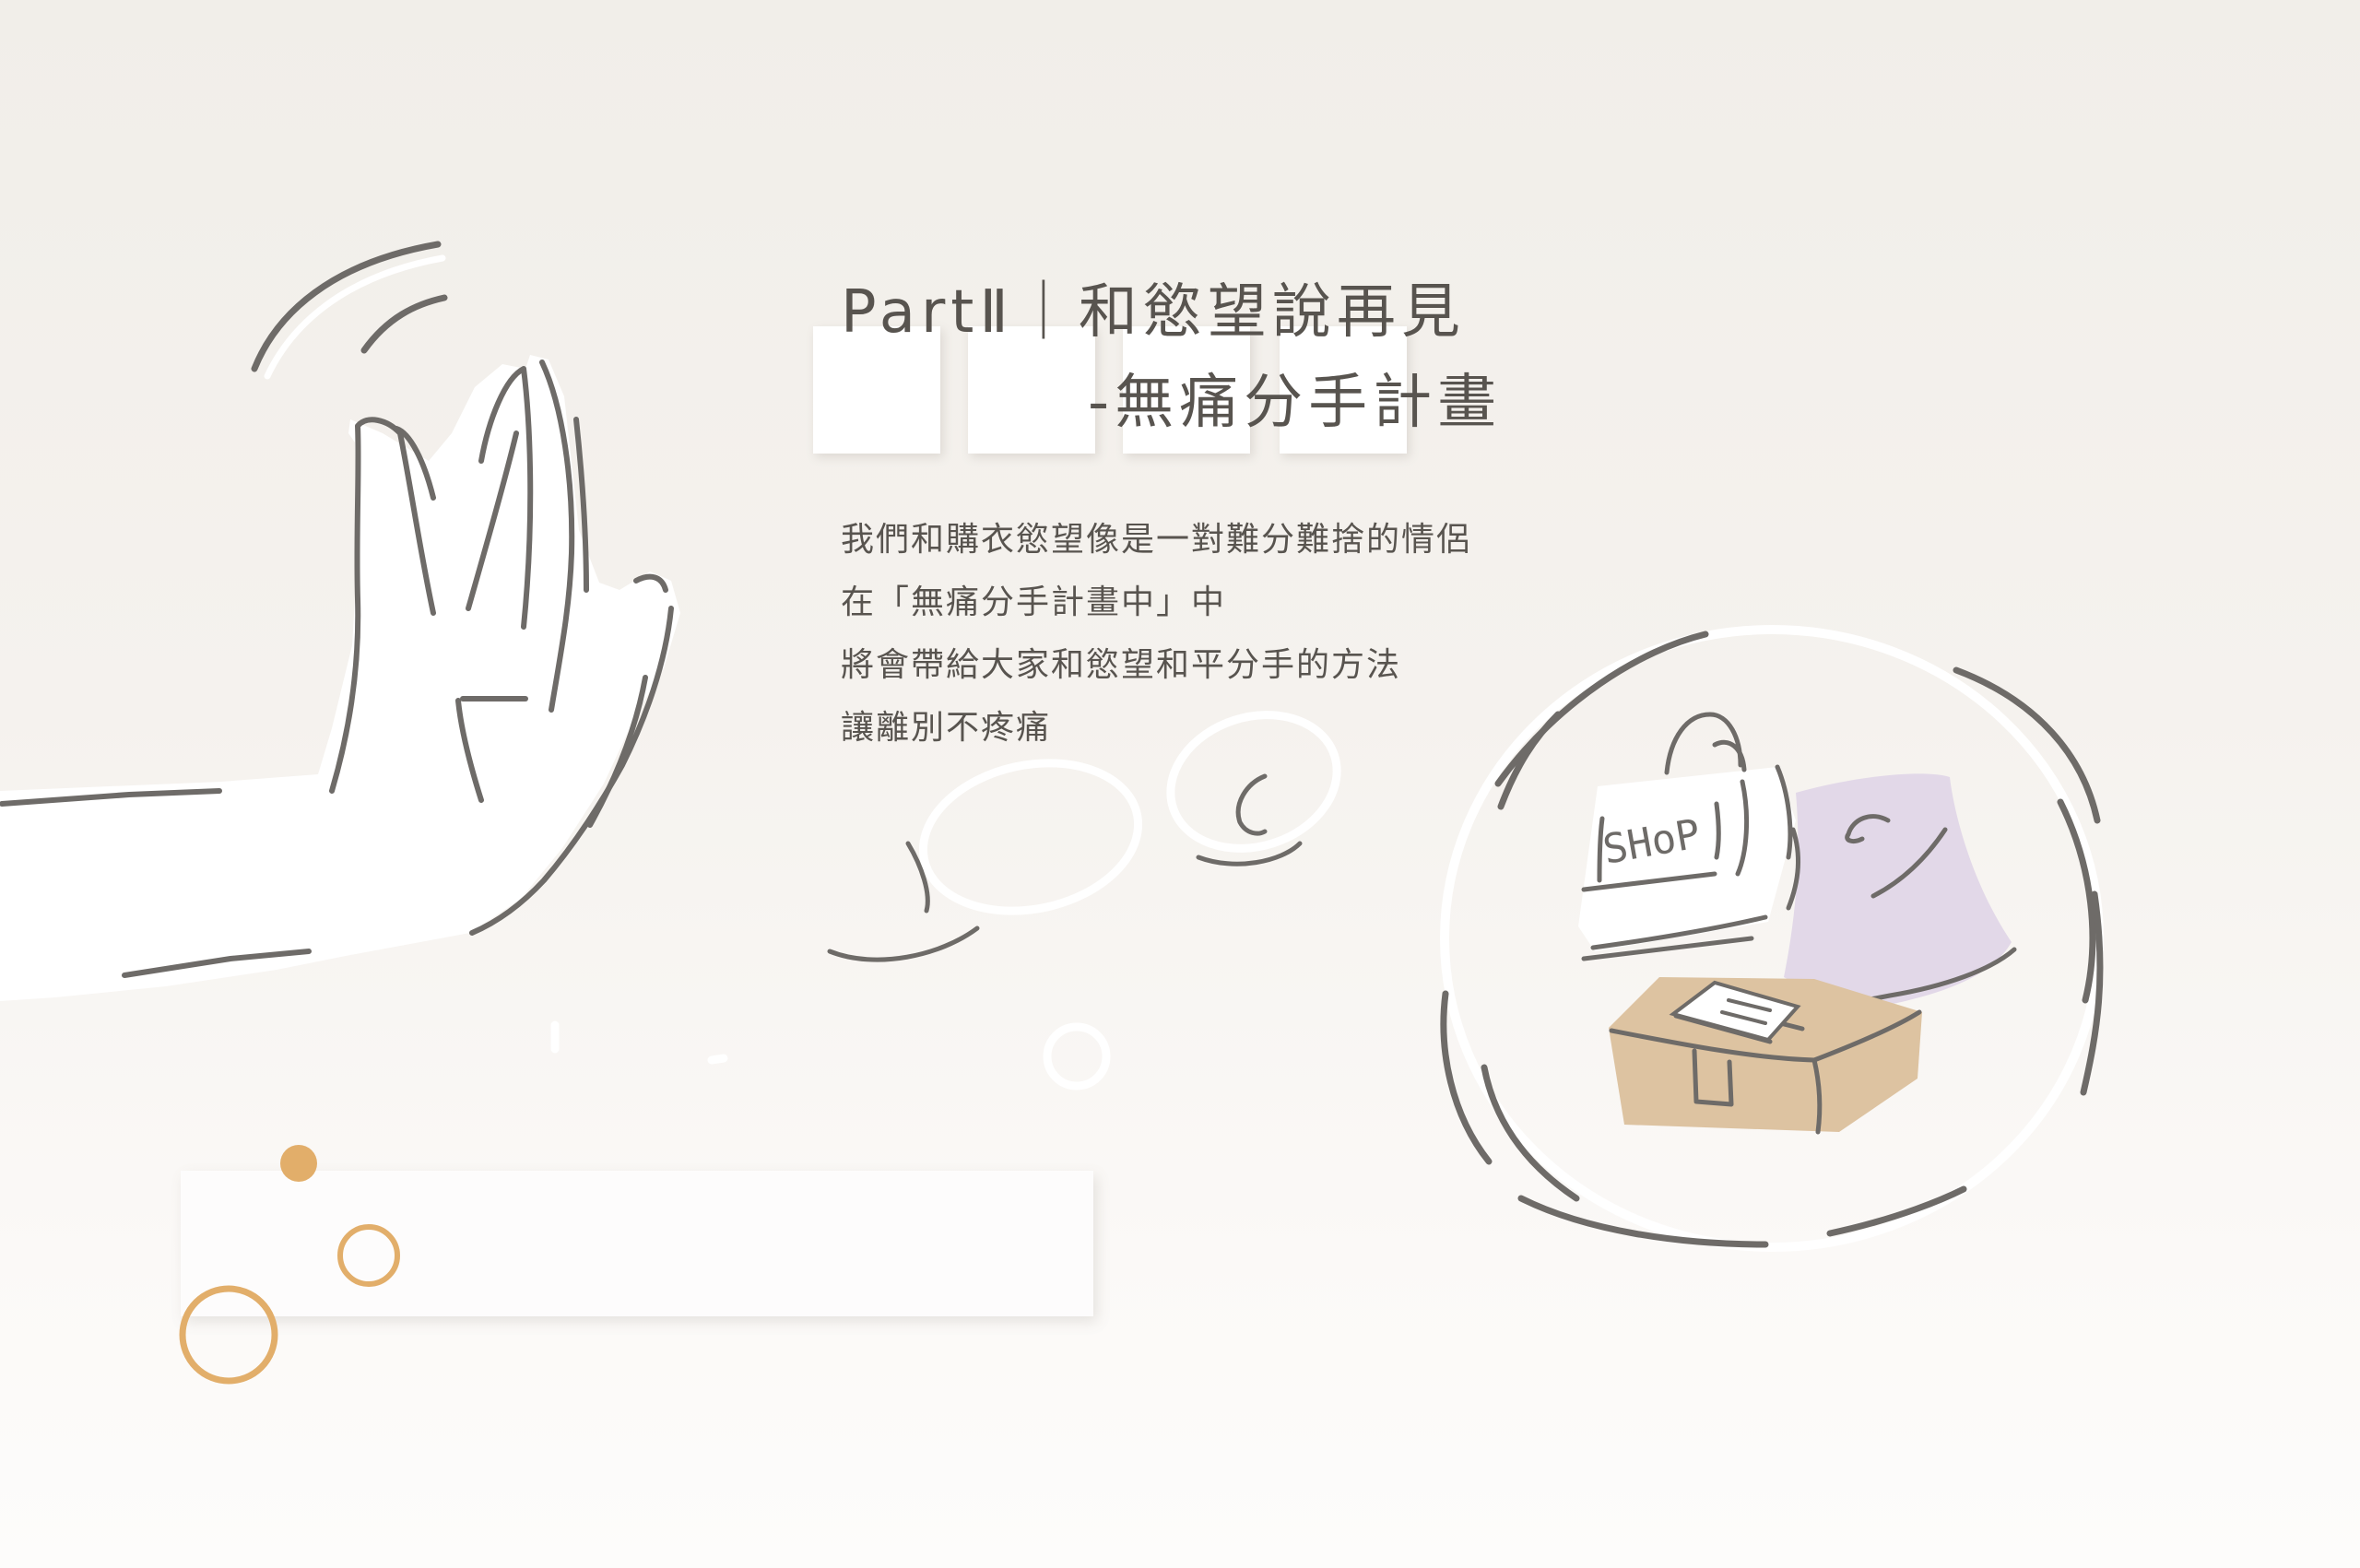 The image size is (2360, 1568). I want to click on intro-line: 在「無痛分手計畫中」中, so click(1034, 603).